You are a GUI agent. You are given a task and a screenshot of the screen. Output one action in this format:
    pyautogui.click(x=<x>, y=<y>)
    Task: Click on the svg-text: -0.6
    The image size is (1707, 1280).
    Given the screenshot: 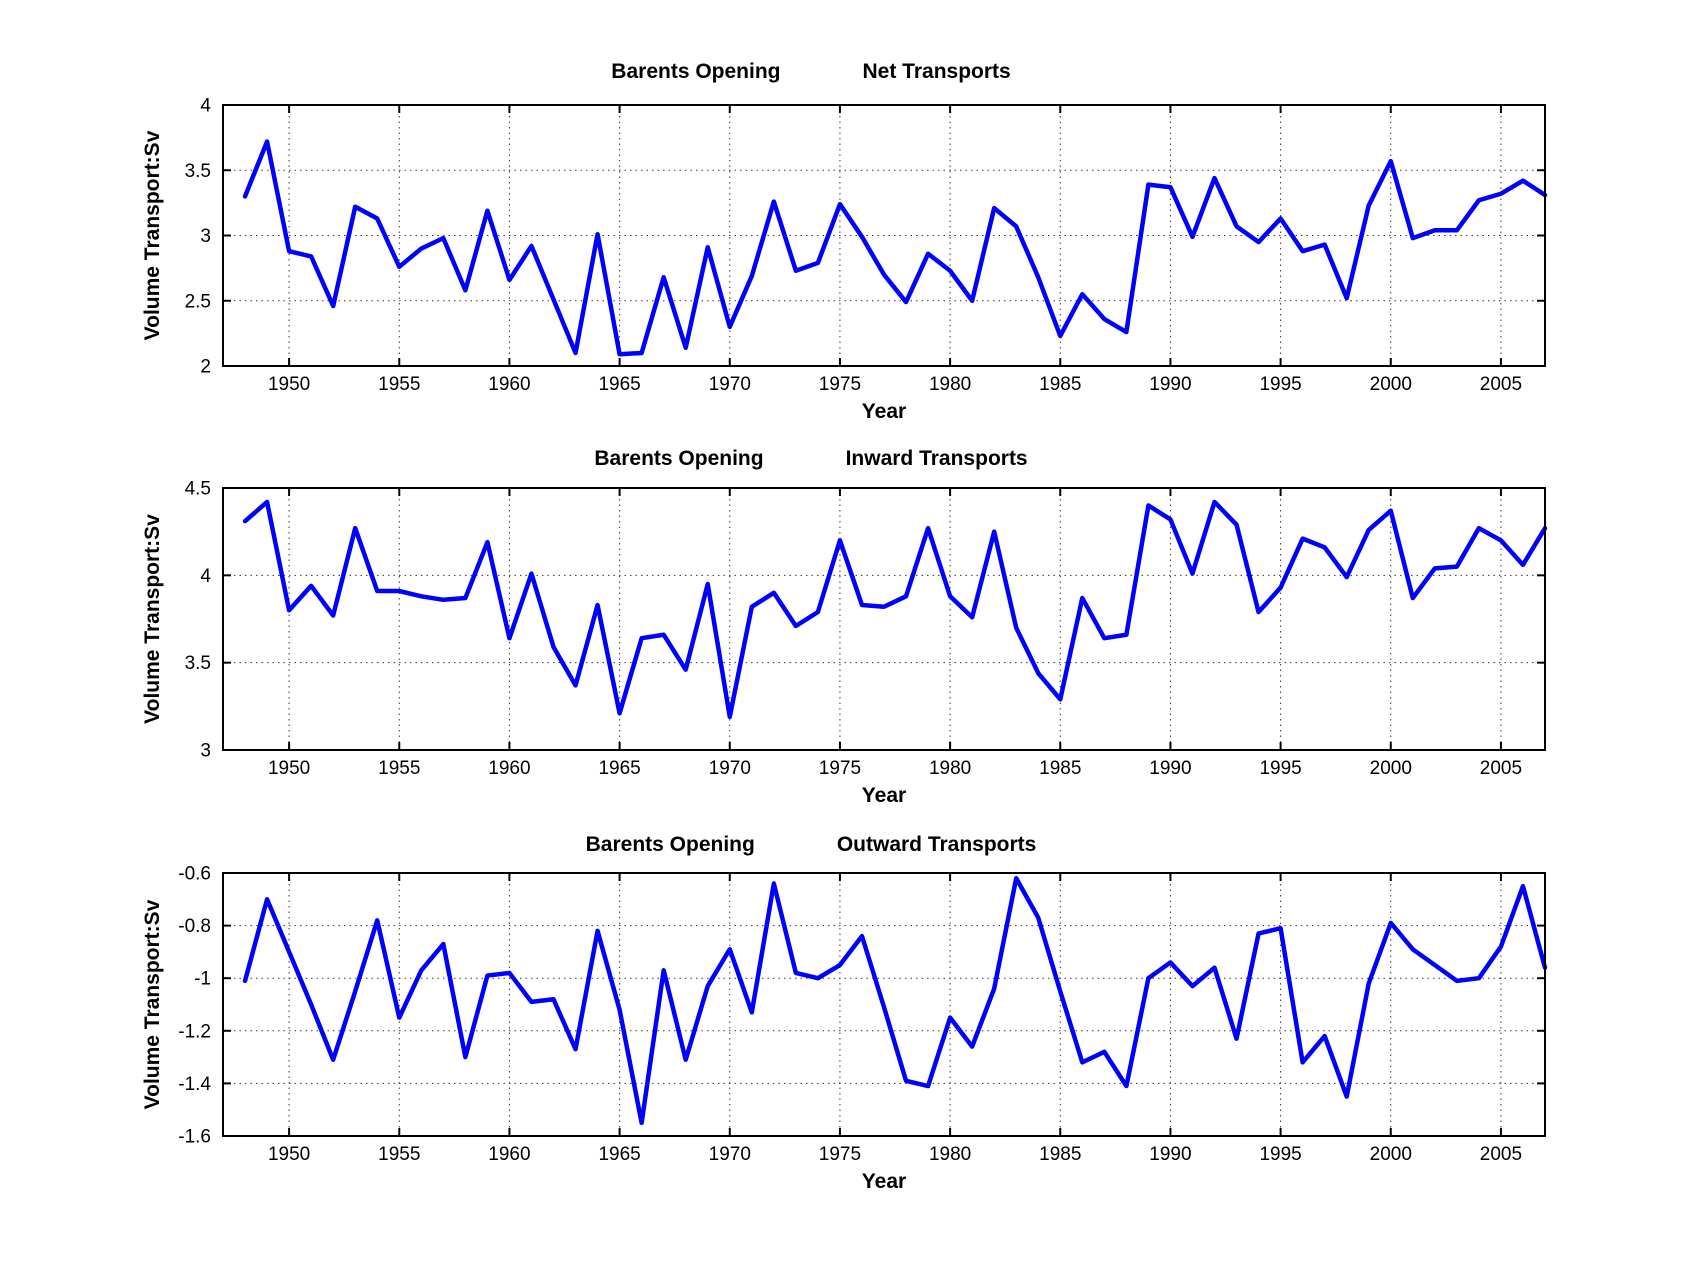 What is the action you would take?
    pyautogui.click(x=194, y=874)
    